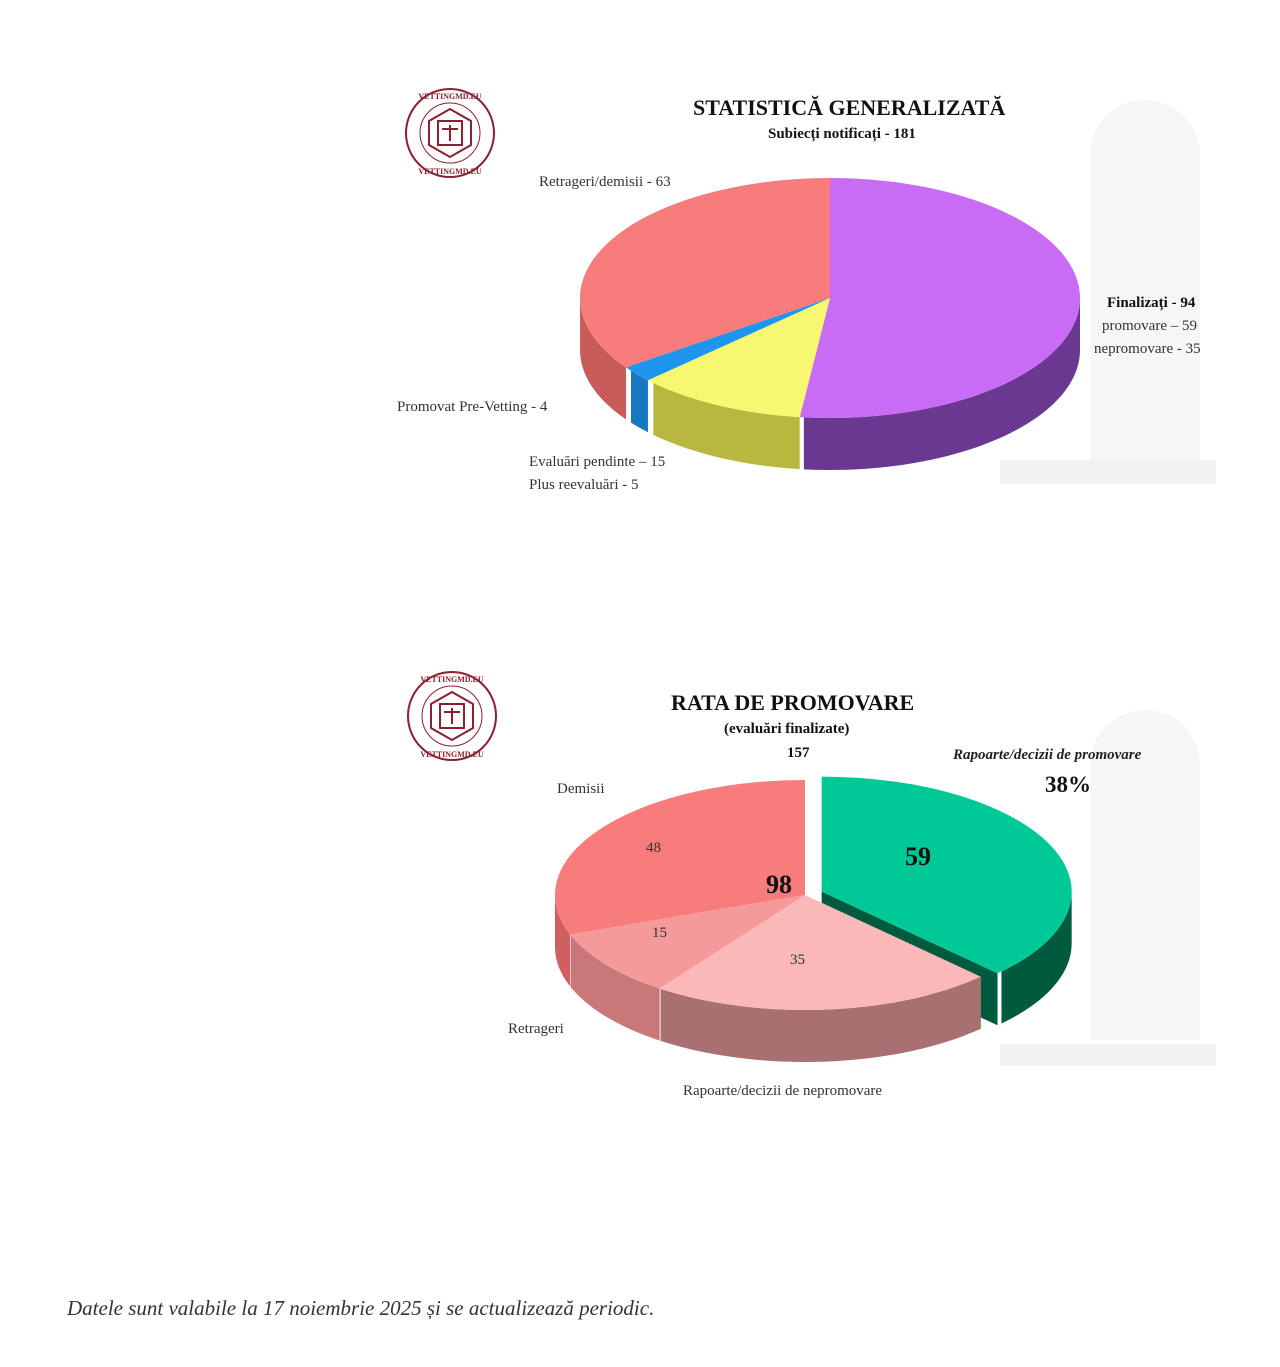 The width and height of the screenshot is (1280, 1367). What do you see at coordinates (849, 107) in the screenshot?
I see `chart1-title: STATISTICĂ GENERALIZATĂ` at bounding box center [849, 107].